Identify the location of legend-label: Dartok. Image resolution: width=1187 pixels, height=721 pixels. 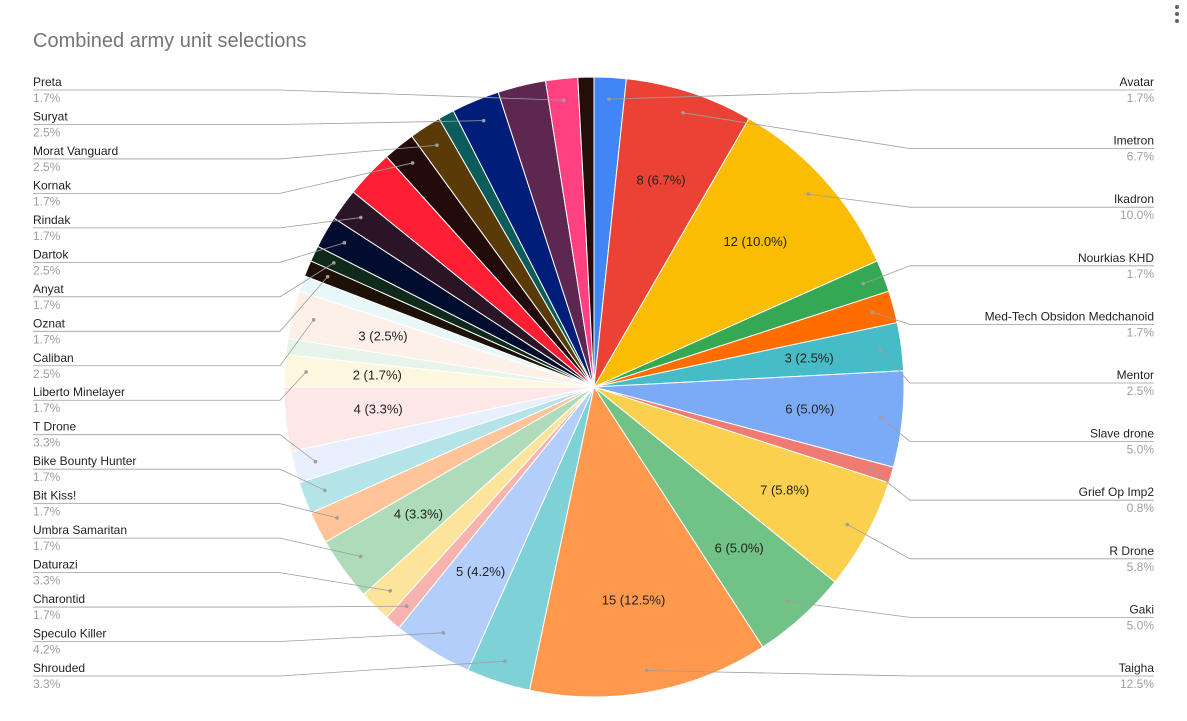
(51, 254).